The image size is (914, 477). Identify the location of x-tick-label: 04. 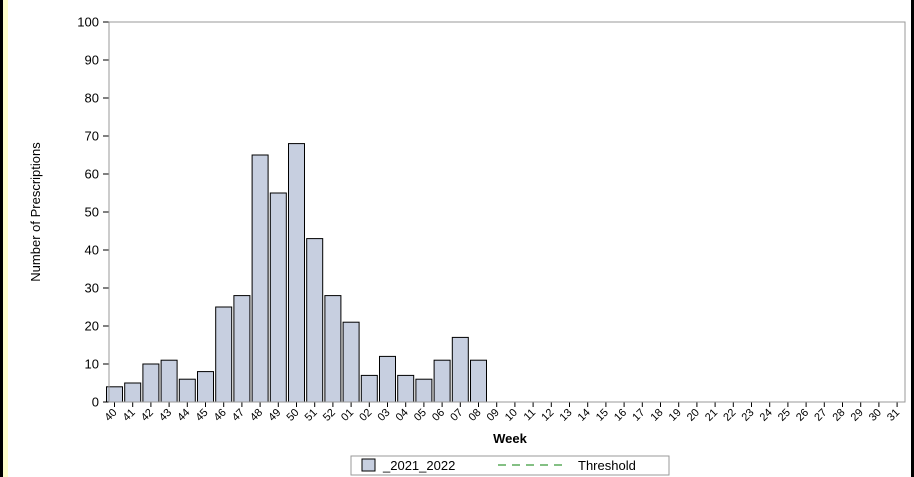
(402, 415).